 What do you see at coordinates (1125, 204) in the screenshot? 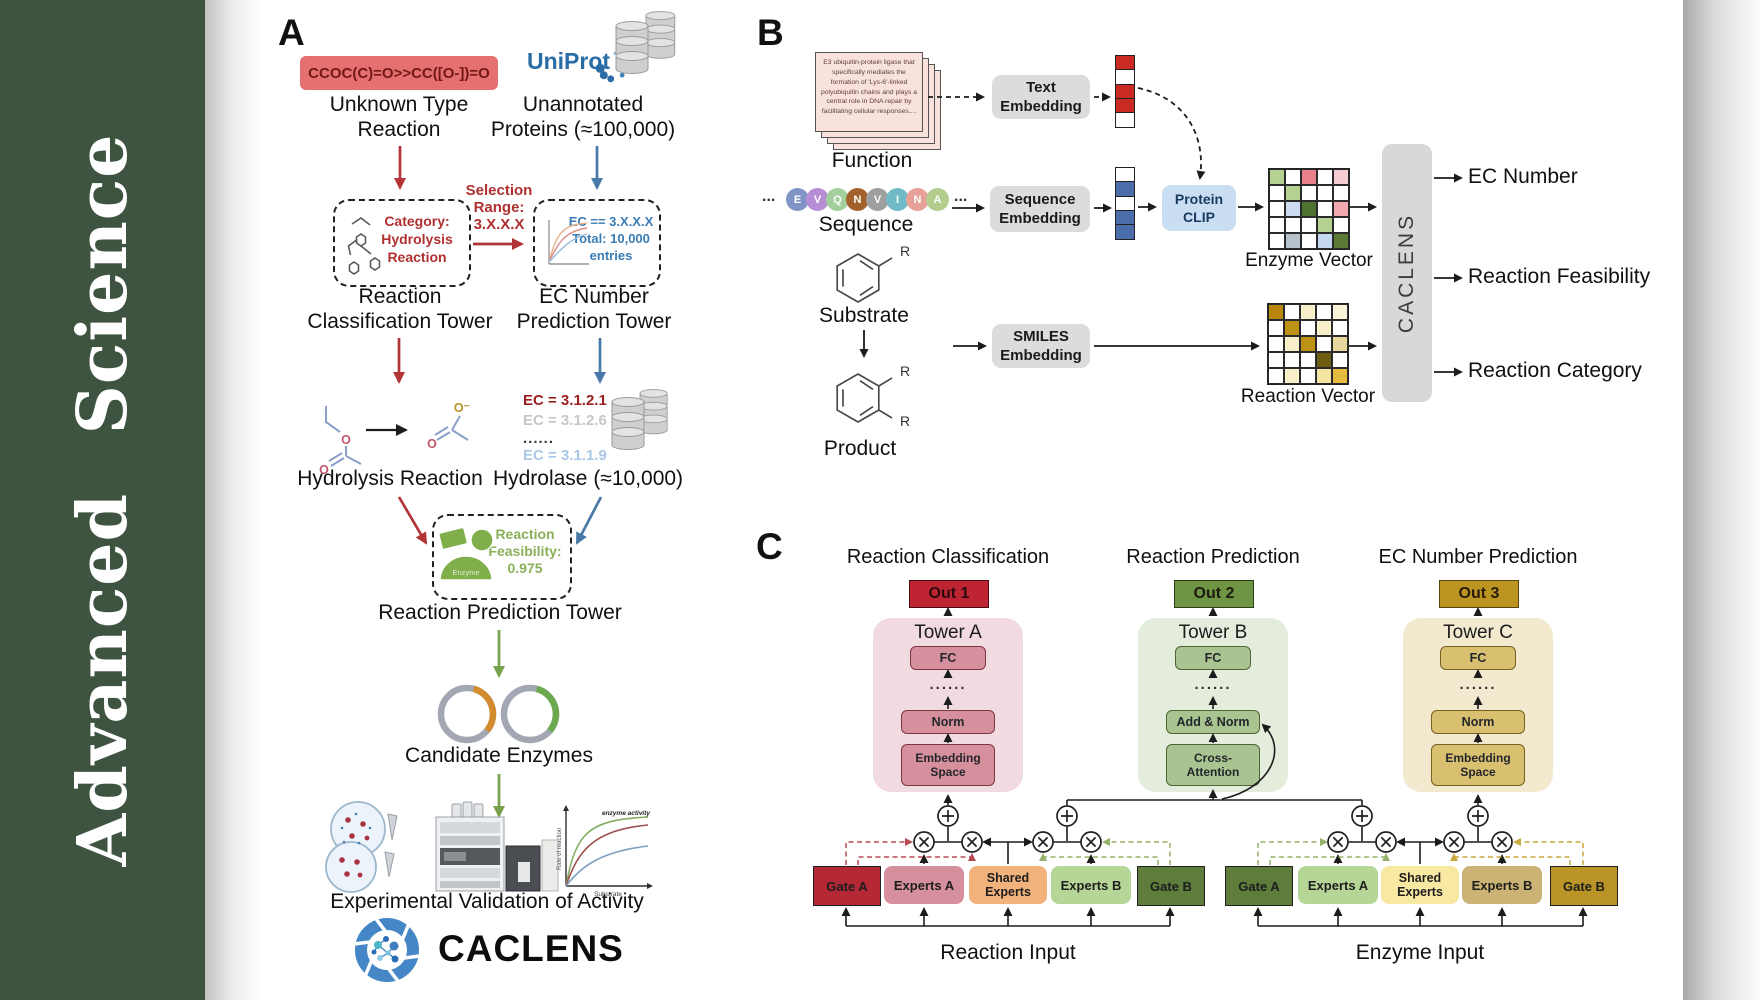
I see `sequence-embedding-vector` at bounding box center [1125, 204].